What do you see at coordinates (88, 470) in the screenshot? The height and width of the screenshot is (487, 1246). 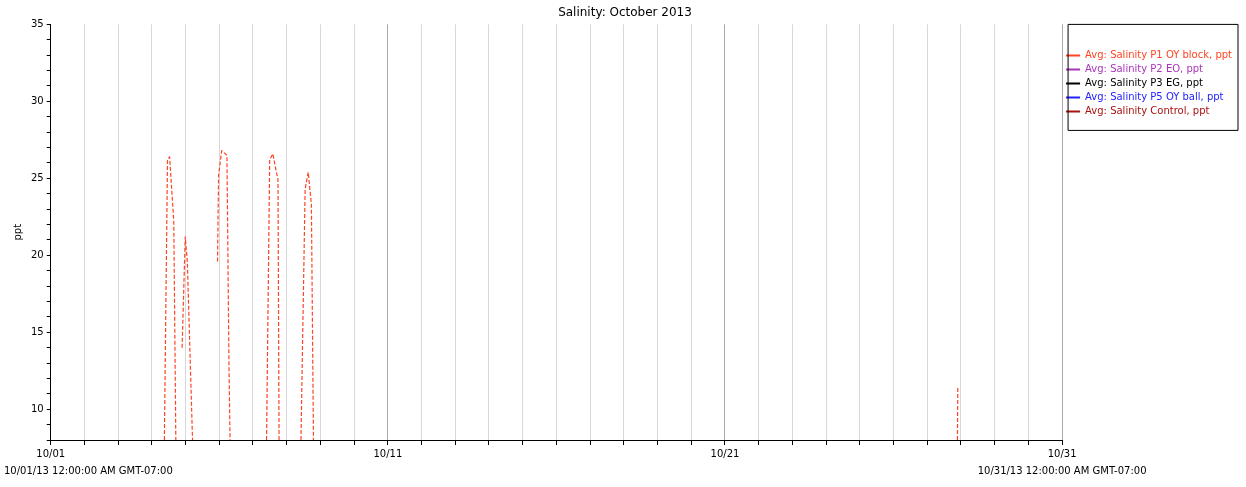 I see `text: 10/01/13 12:00:00 AM GMT-07:00` at bounding box center [88, 470].